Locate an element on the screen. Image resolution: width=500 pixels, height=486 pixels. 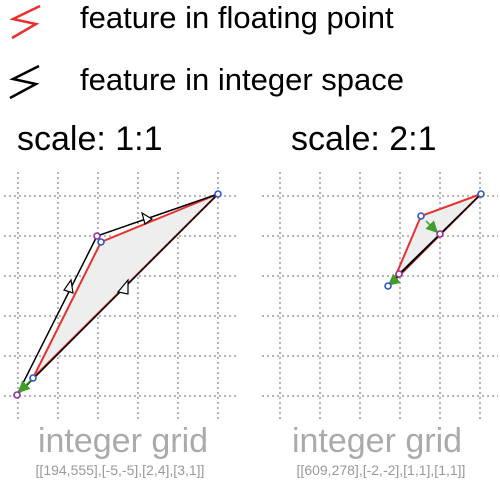
legend-integer: feature in integer space is located at coordinates (250, 80).